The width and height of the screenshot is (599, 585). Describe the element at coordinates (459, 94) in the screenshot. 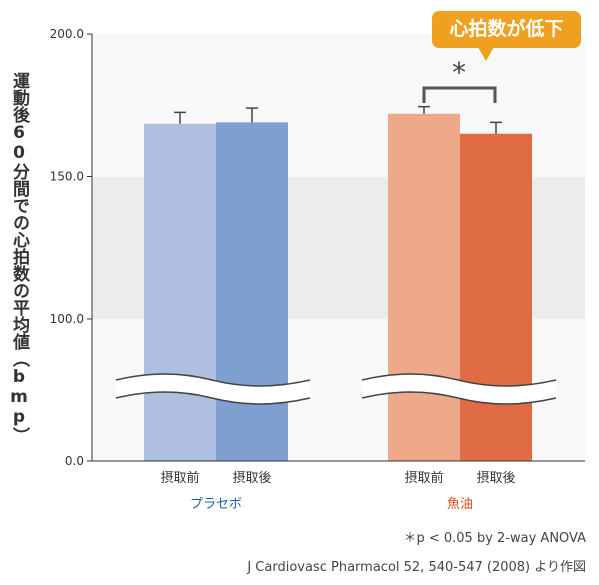

I see `significance-bracket` at that location.